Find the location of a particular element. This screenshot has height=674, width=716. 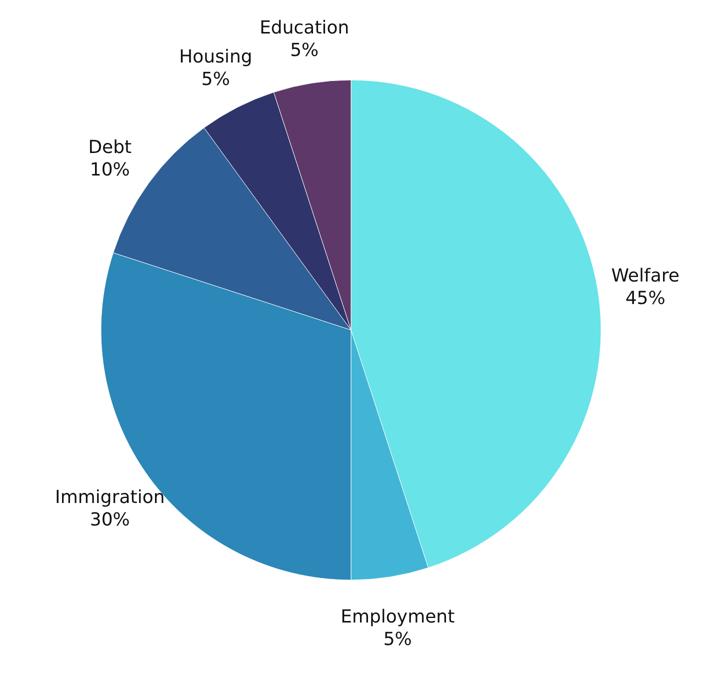

slice-label: Debt is located at coordinates (110, 147).